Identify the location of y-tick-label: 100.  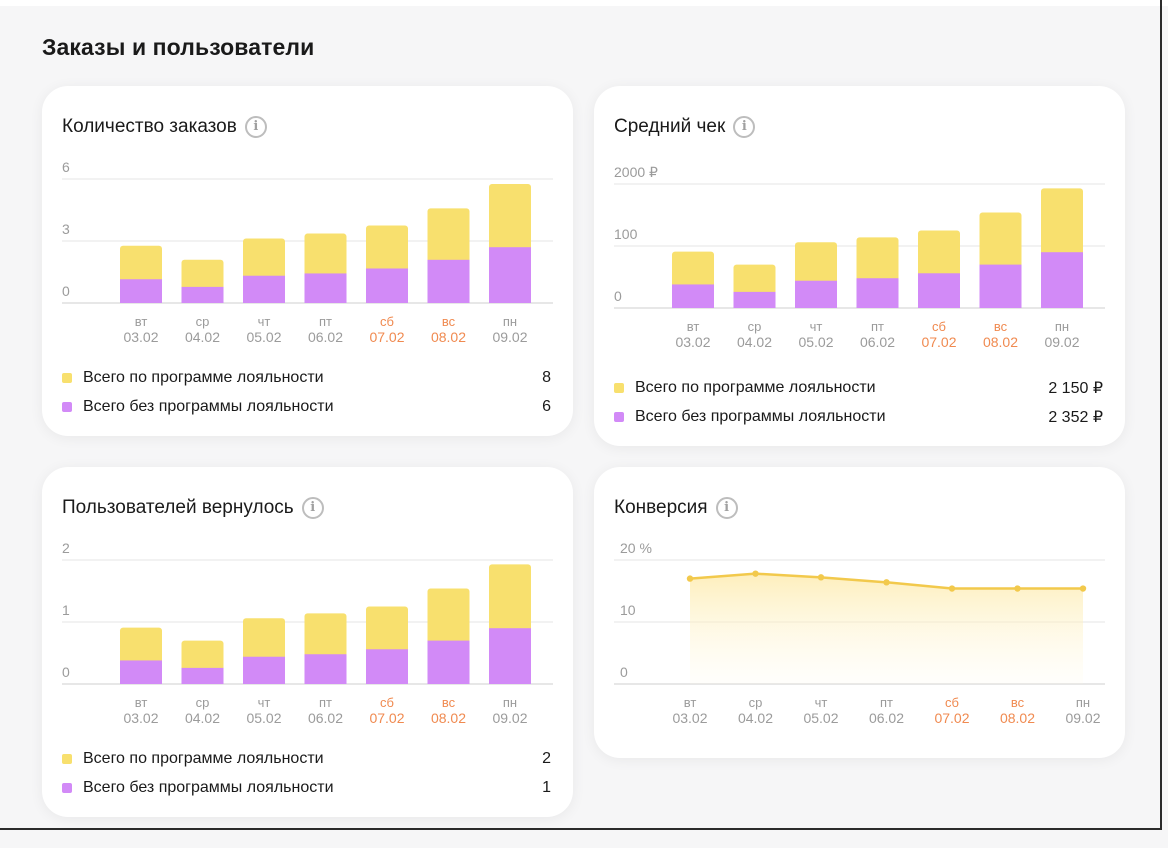
(626, 234).